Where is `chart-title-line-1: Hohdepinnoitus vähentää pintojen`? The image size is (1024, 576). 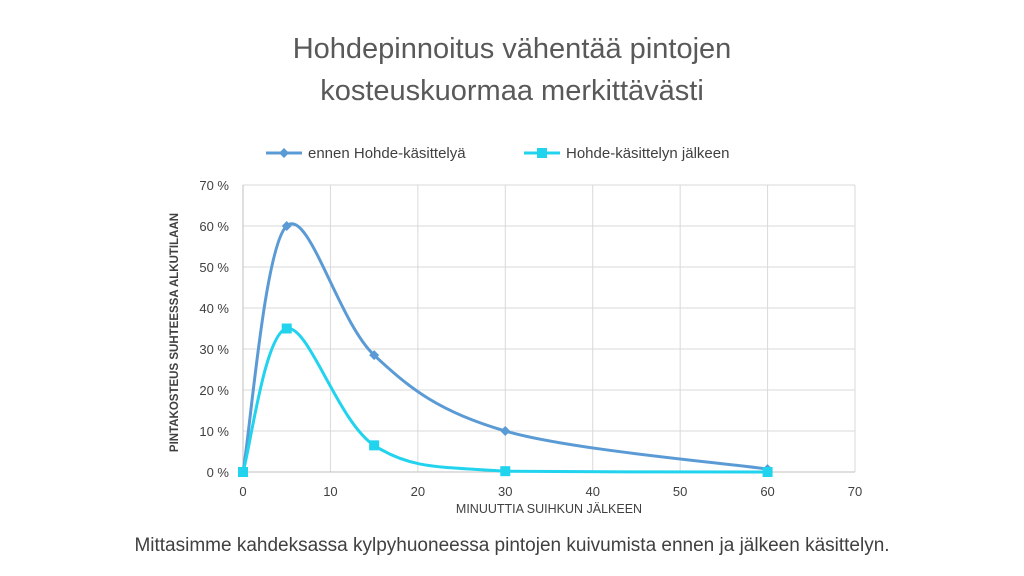 chart-title-line-1: Hohdepinnoitus vähentää pintojen is located at coordinates (512, 49).